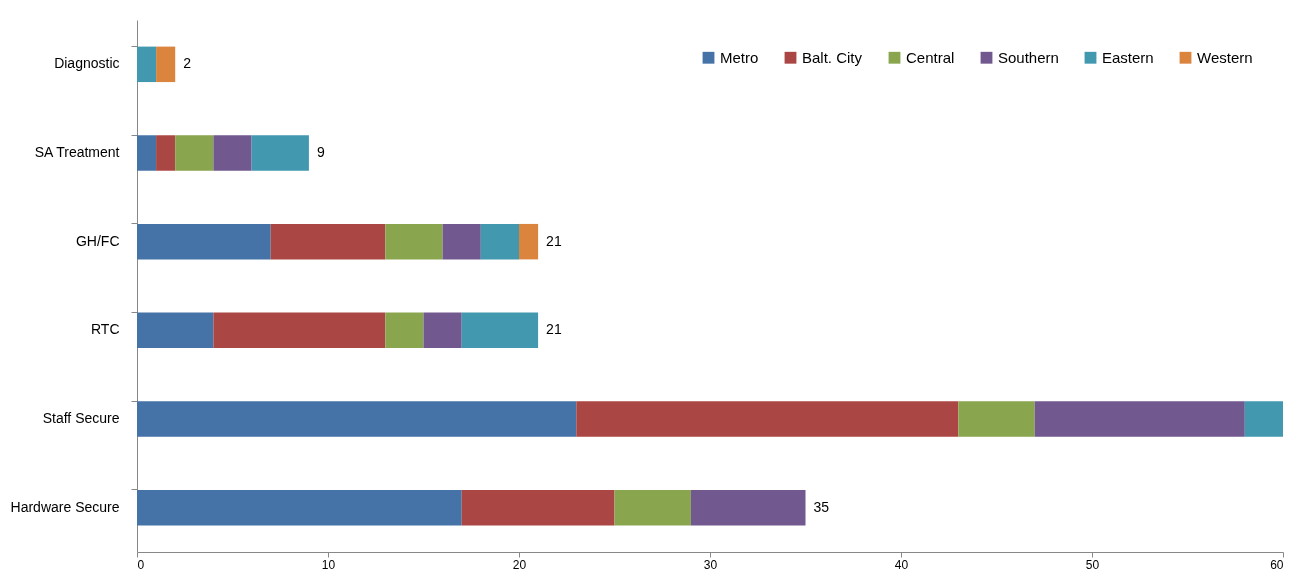 The image size is (1309, 575). Describe the element at coordinates (519, 564) in the screenshot. I see `x-tick-label: 20` at that location.